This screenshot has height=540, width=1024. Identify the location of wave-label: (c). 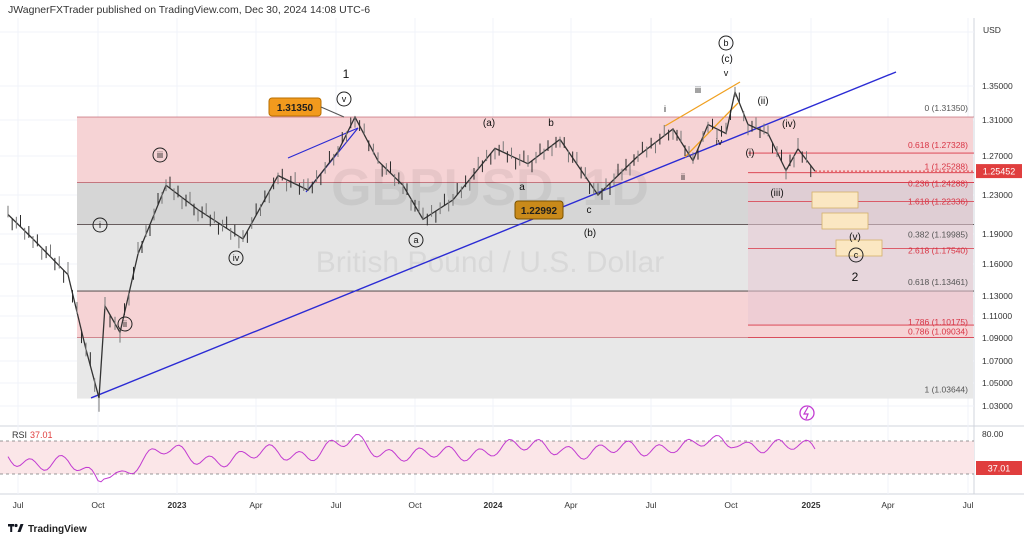
(727, 59).